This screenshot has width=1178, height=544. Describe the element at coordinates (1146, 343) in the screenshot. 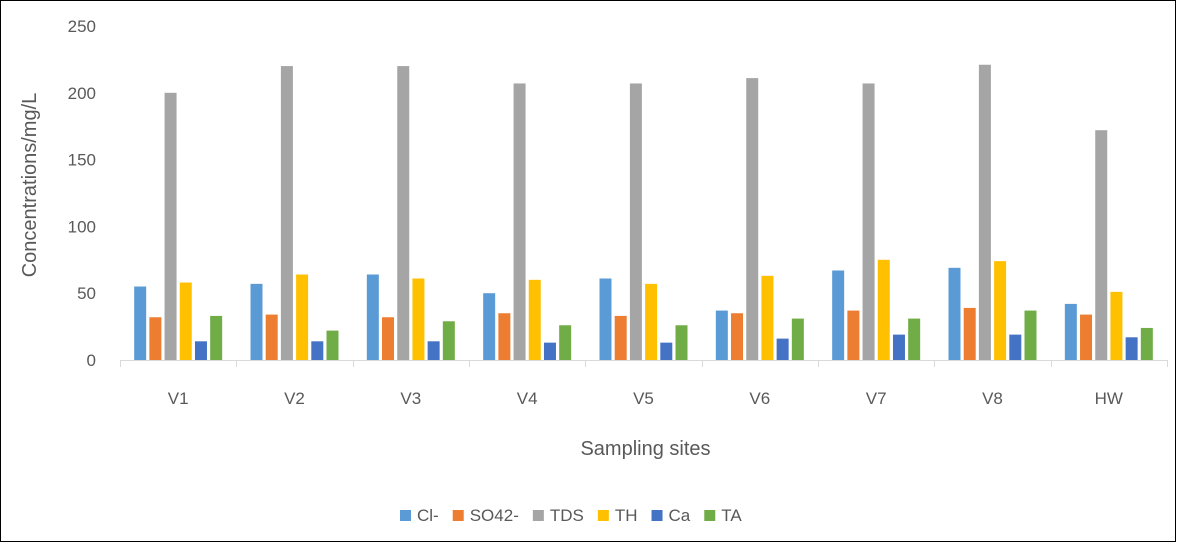

I see `bar-HW-TA` at that location.